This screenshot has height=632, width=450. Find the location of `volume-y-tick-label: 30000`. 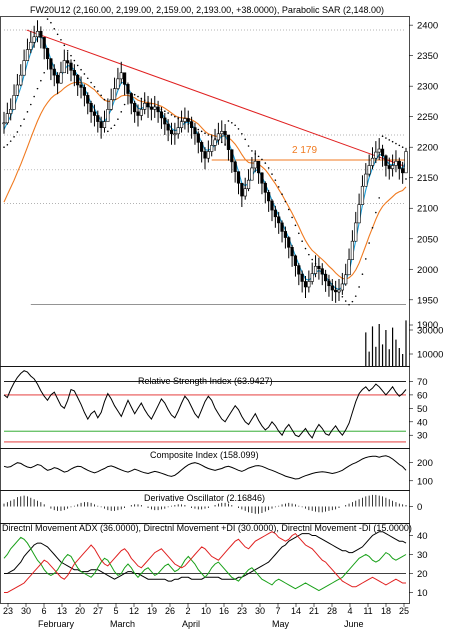

volume-y-tick-label: 30000 is located at coordinates (430, 331).